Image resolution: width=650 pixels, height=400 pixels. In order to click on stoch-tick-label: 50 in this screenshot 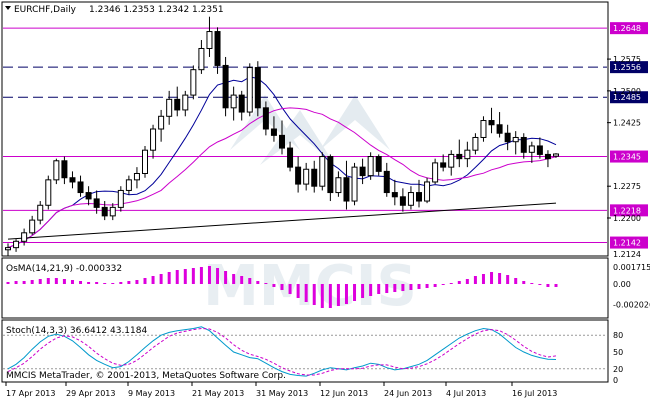, I will do `click(618, 352)`.